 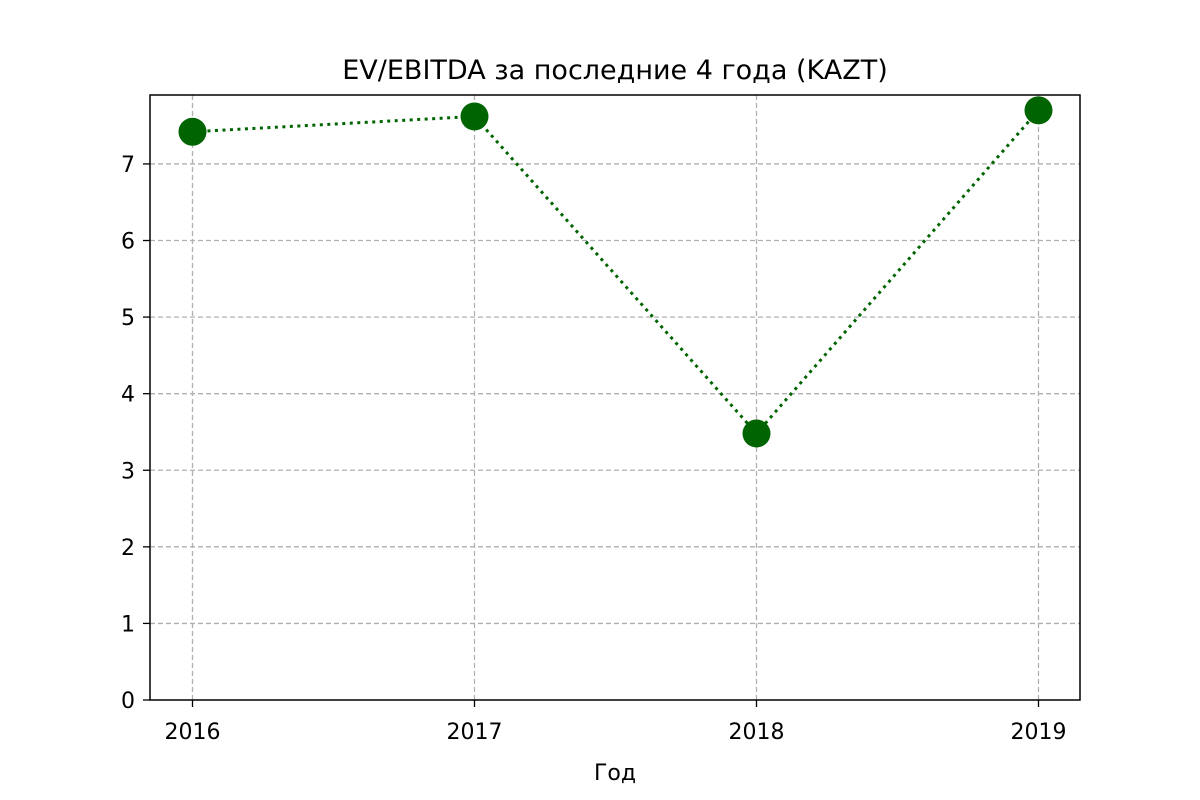 What do you see at coordinates (614, 70) in the screenshot?
I see `chart-title: EV/EBITDA за последние 4 года (KAZT)` at bounding box center [614, 70].